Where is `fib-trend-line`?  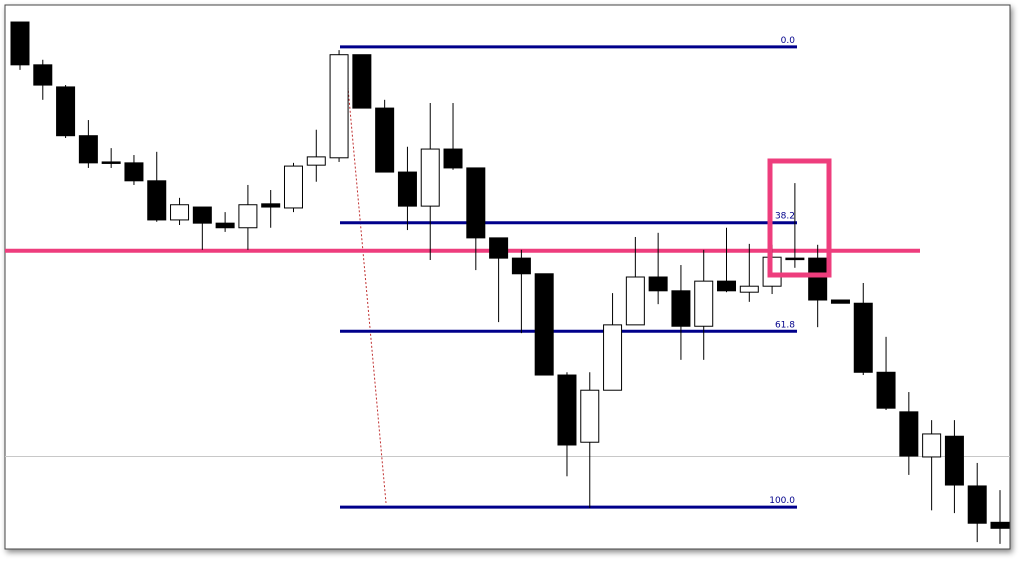
fib-trend-line is located at coordinates (365, 279).